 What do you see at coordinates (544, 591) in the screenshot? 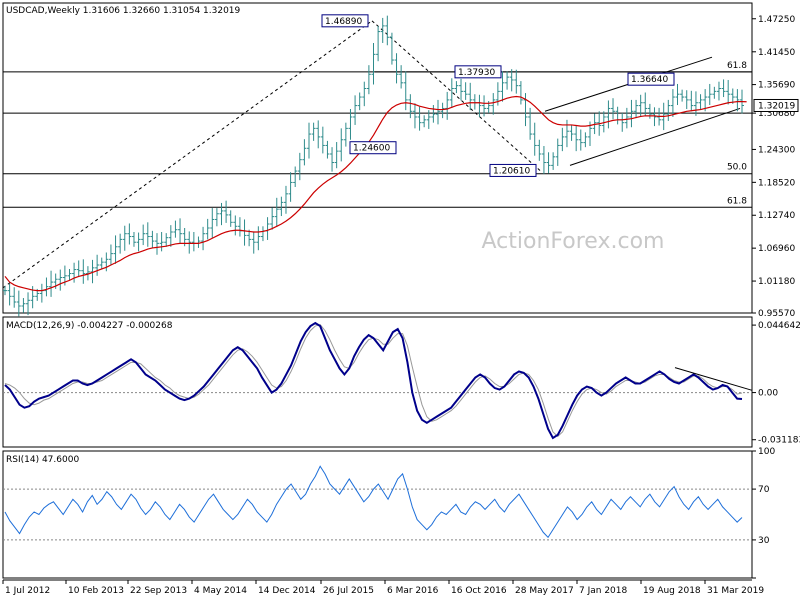
I see `x-axis-label: 28 May 2017` at bounding box center [544, 591].